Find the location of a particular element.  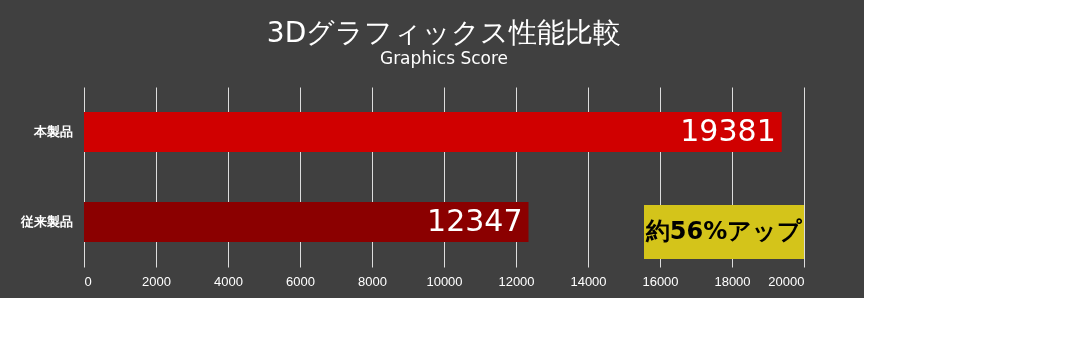

x-tick-label: 4000 is located at coordinates (228, 281).